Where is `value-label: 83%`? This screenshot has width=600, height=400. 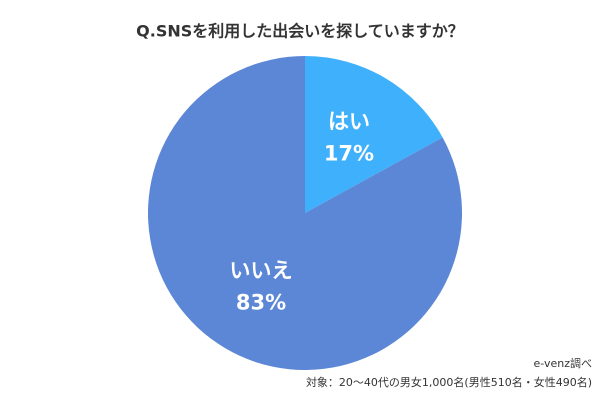
value-label: 83% is located at coordinates (261, 302).